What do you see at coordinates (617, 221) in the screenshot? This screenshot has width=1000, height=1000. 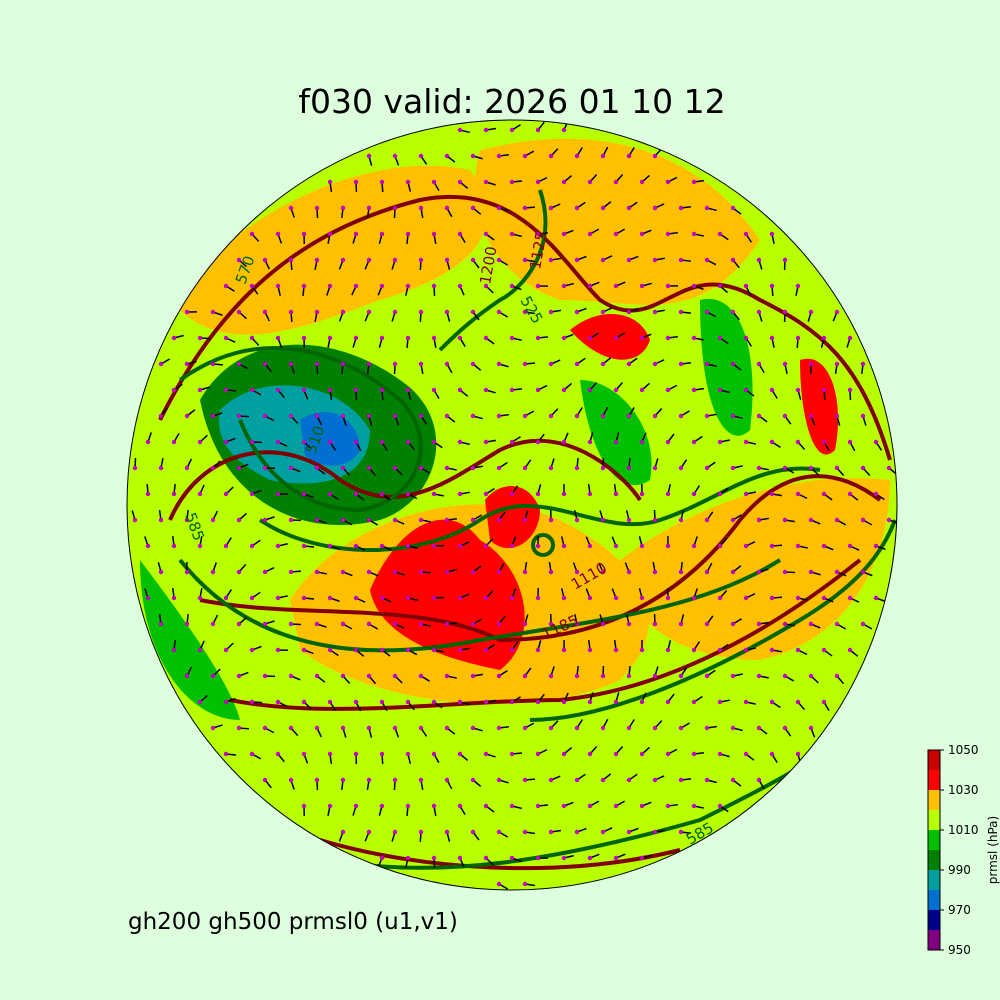 I see `field-high` at bounding box center [617, 221].